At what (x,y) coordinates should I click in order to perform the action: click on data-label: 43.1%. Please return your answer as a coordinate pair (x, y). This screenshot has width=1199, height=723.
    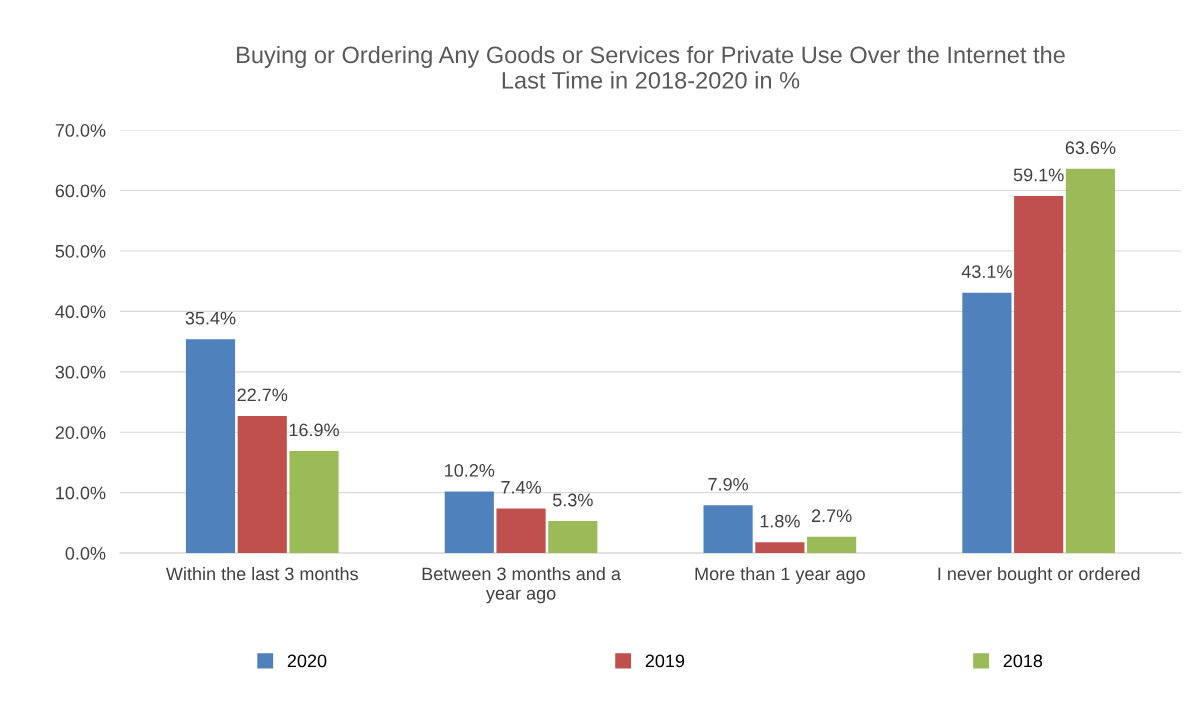
    Looking at the image, I should click on (986, 271).